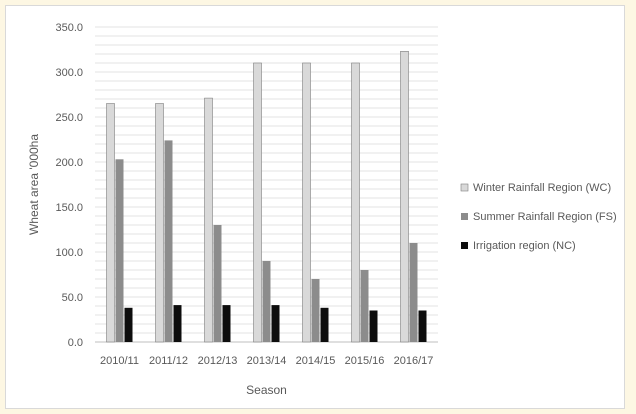  I want to click on x-tick-label: 2010/11, so click(119, 361).